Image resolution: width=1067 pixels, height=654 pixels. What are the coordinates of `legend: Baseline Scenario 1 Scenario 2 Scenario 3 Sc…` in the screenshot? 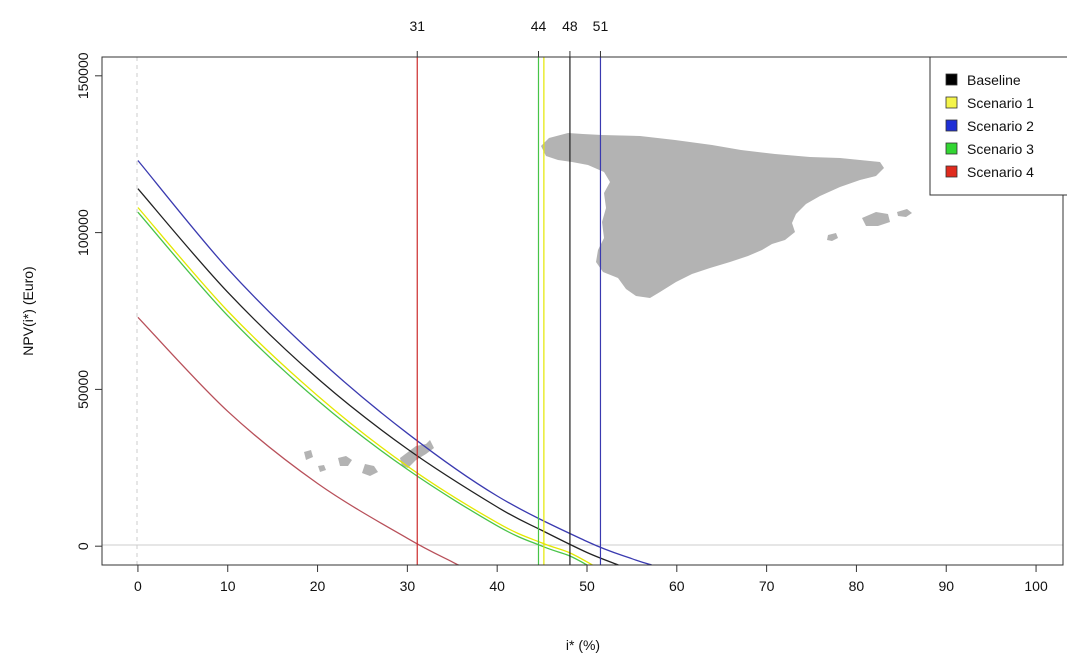 It's located at (998, 126).